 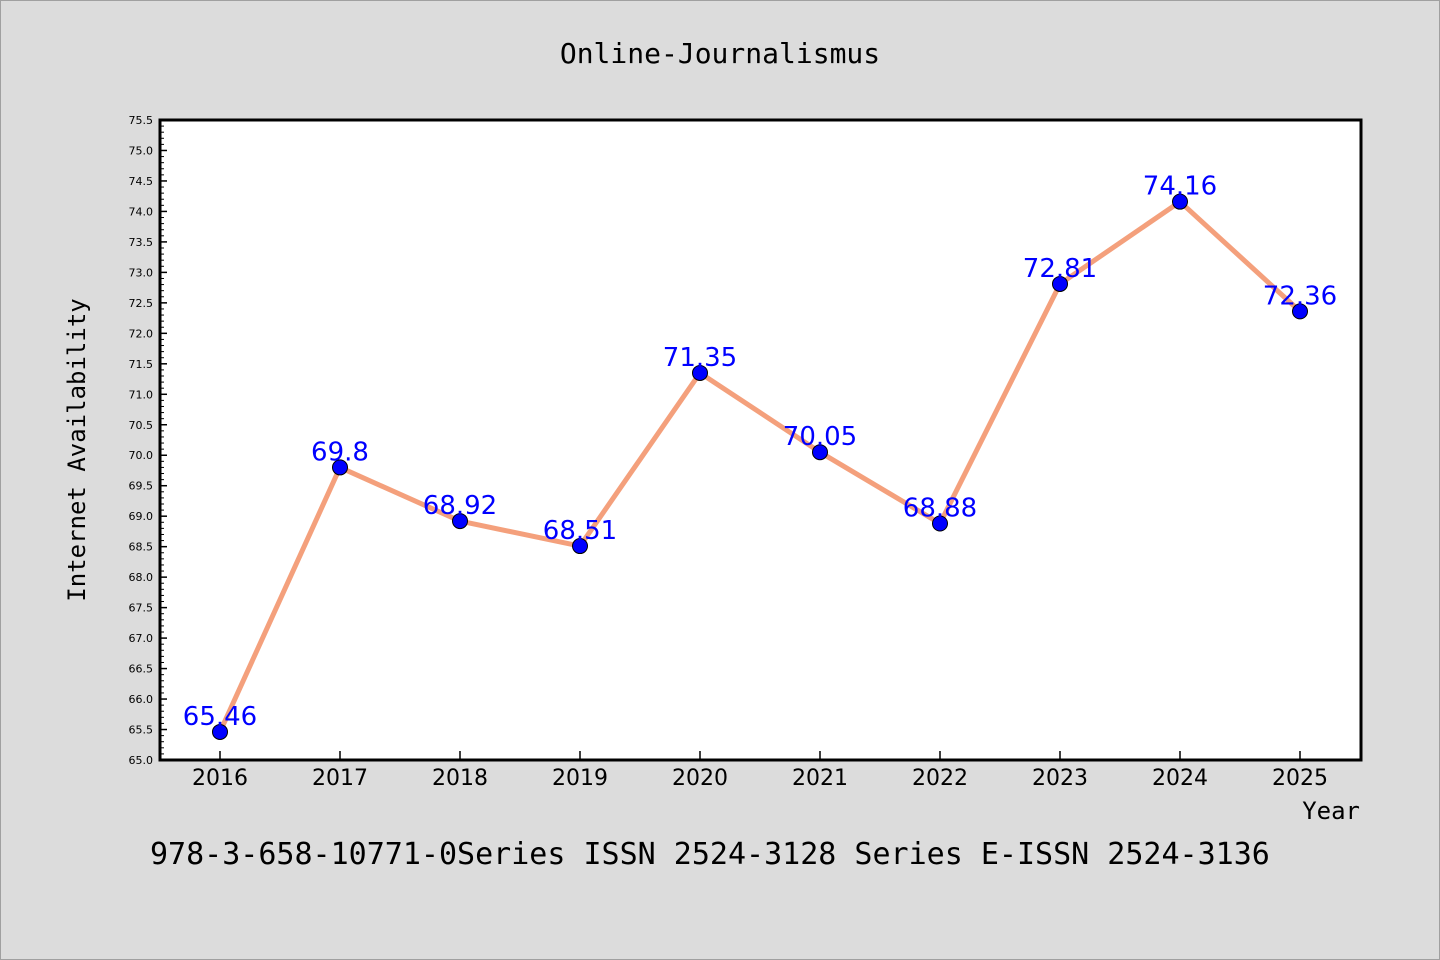 What do you see at coordinates (141, 577) in the screenshot?
I see `y-tick-label: 68.0` at bounding box center [141, 577].